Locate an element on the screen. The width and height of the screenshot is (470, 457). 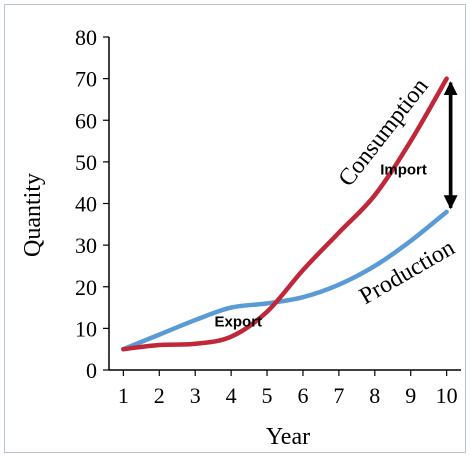
y-tick-label: 0 is located at coordinates (91, 370).